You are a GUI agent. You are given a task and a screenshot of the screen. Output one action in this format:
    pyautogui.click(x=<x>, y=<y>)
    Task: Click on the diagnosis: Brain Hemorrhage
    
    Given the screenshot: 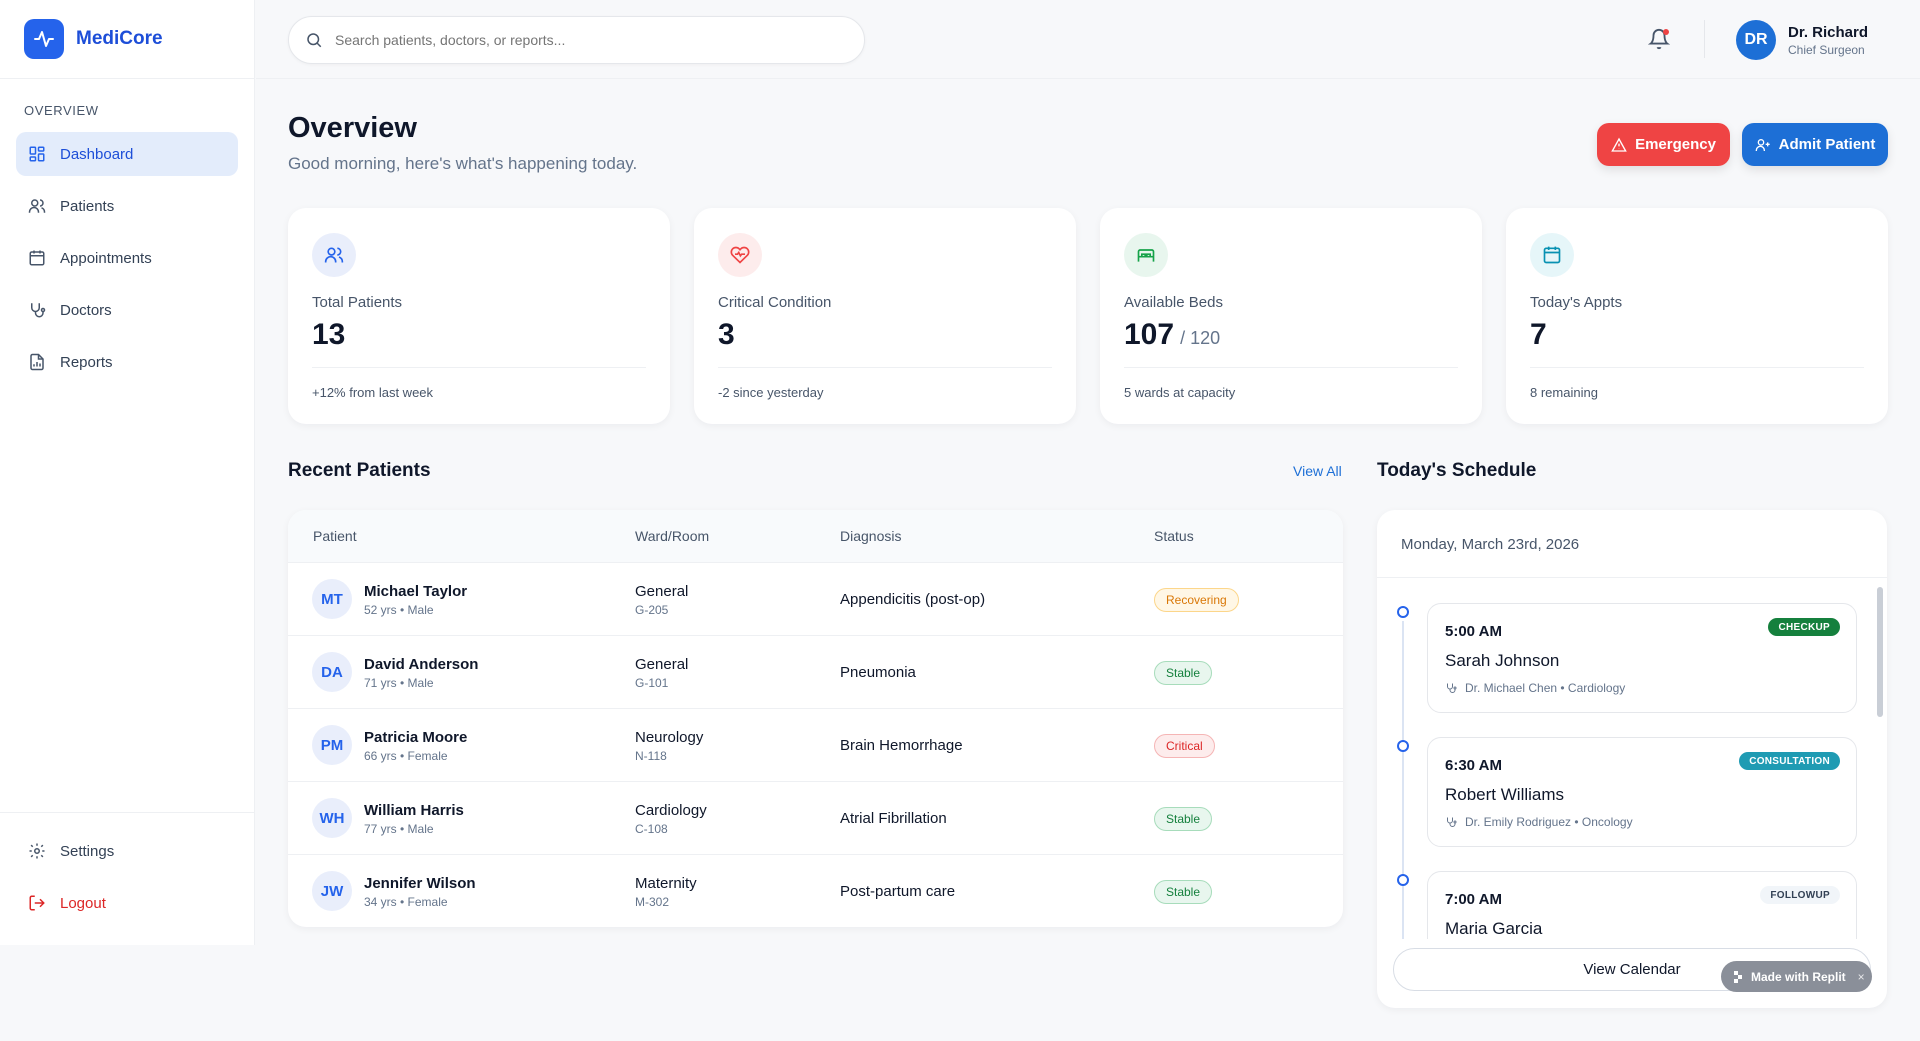 What is the action you would take?
    pyautogui.click(x=901, y=745)
    